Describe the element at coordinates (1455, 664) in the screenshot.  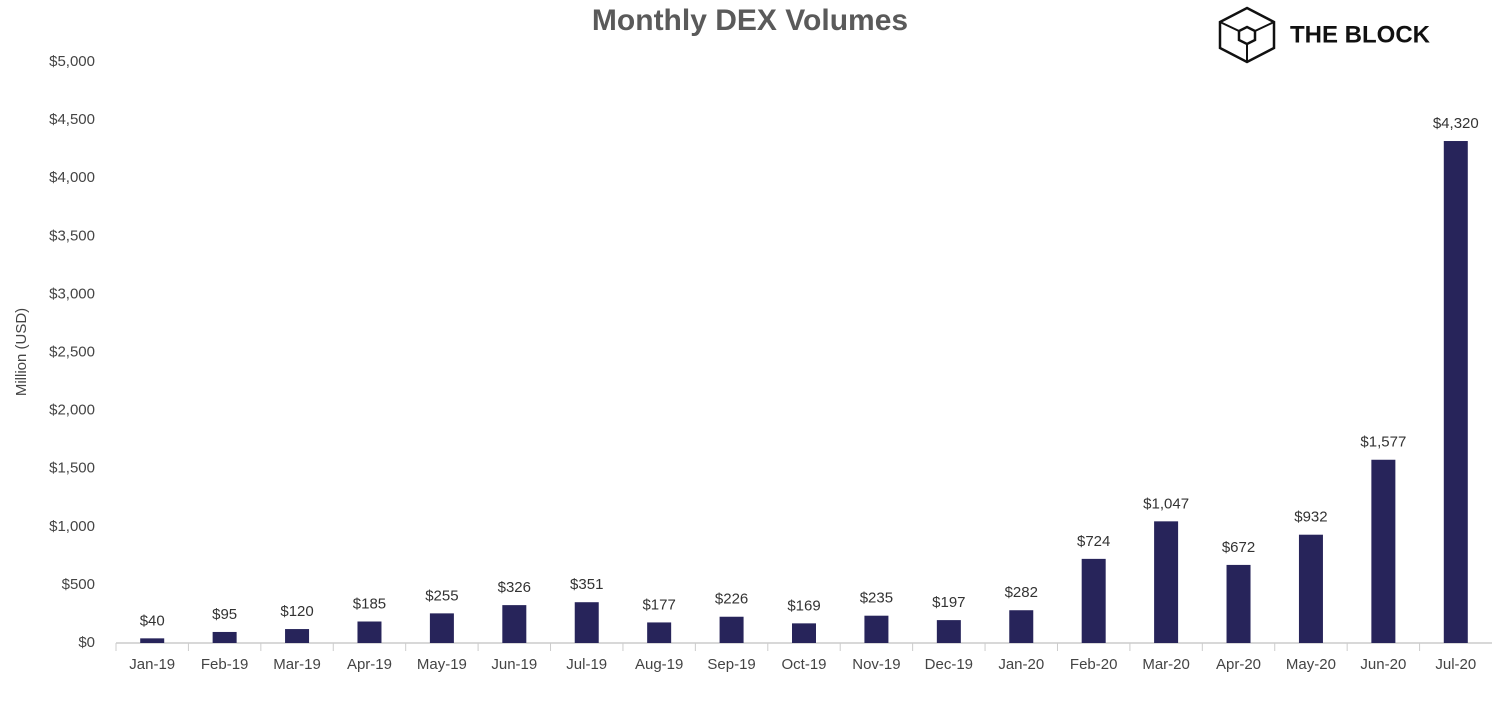
I see `x-tick-label: Jul-20` at that location.